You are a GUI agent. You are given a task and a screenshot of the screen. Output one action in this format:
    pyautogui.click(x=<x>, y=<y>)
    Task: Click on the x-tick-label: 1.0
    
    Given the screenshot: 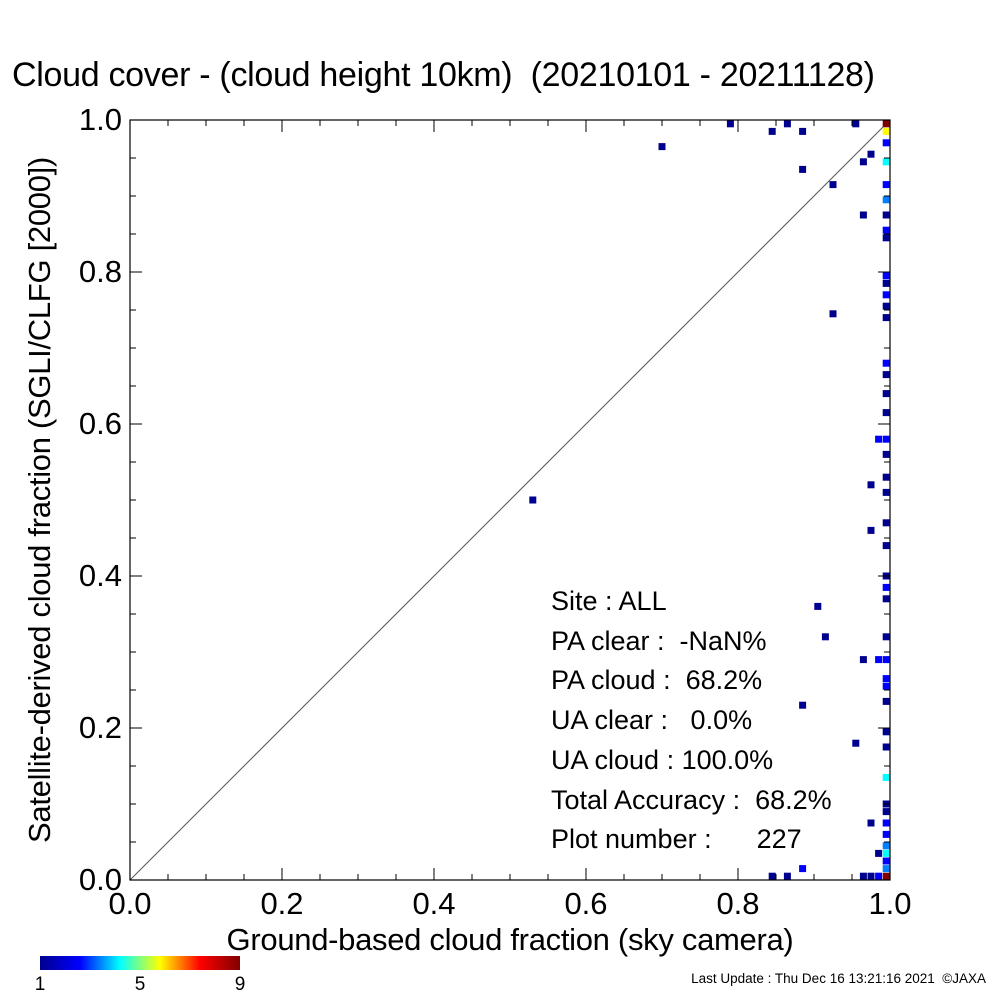 What is the action you would take?
    pyautogui.click(x=890, y=903)
    